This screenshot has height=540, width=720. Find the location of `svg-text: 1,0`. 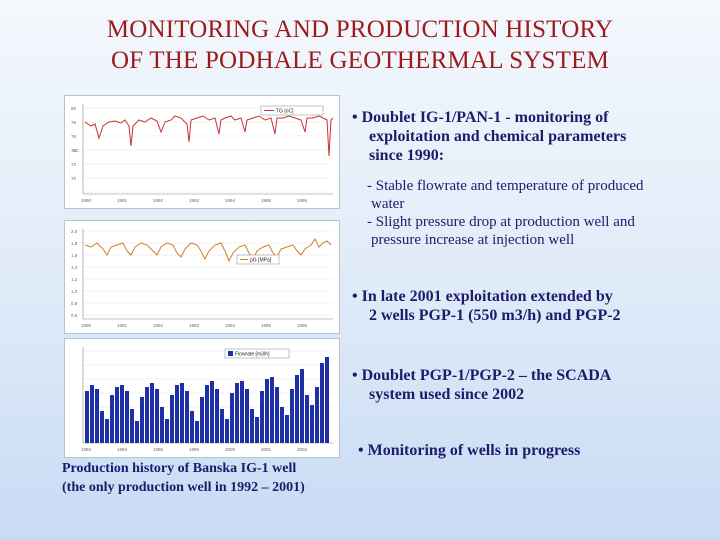

svg-text: 1,0 is located at coordinates (74, 291).